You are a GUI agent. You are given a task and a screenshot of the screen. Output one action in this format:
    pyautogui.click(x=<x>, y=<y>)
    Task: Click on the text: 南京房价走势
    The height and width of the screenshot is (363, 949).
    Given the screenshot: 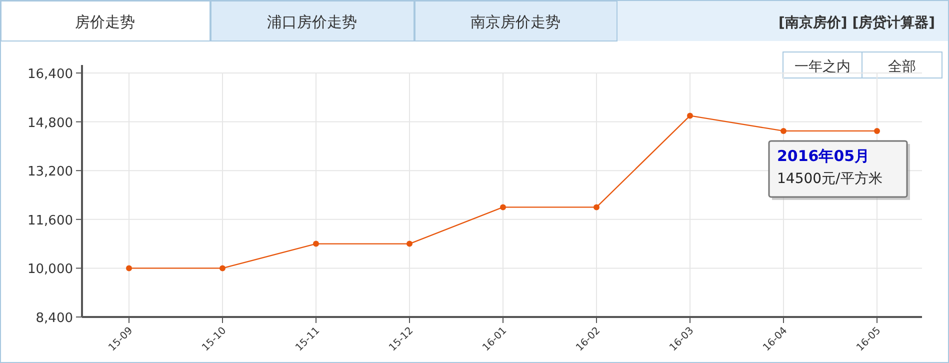 What is the action you would take?
    pyautogui.click(x=515, y=22)
    